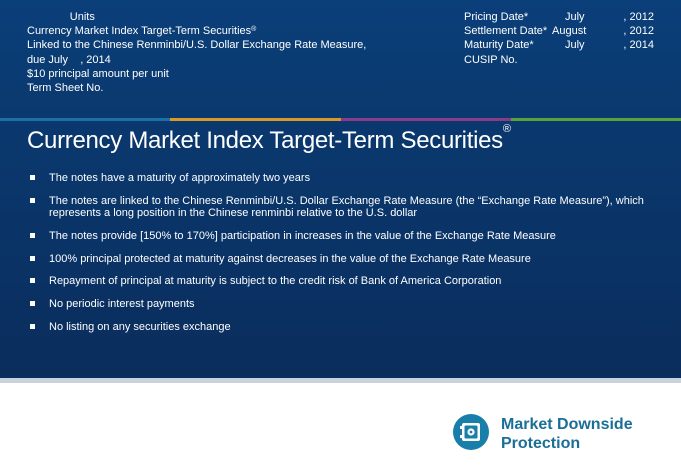  I want to click on pricing-date-row: Pricing Date* July , 2012, so click(564, 17).